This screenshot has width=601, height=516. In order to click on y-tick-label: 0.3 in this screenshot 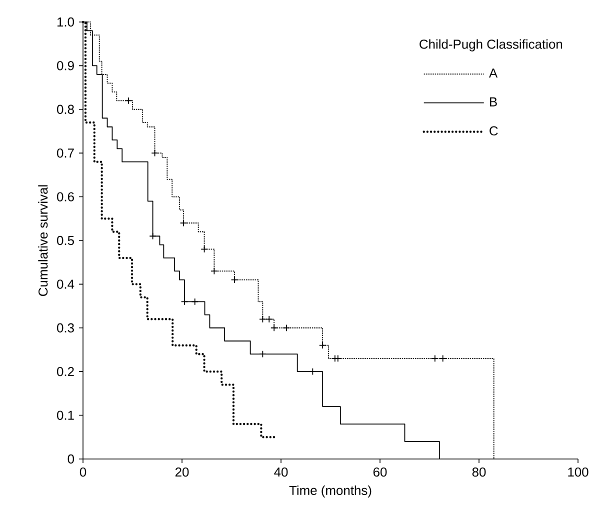, I will do `click(65, 327)`.